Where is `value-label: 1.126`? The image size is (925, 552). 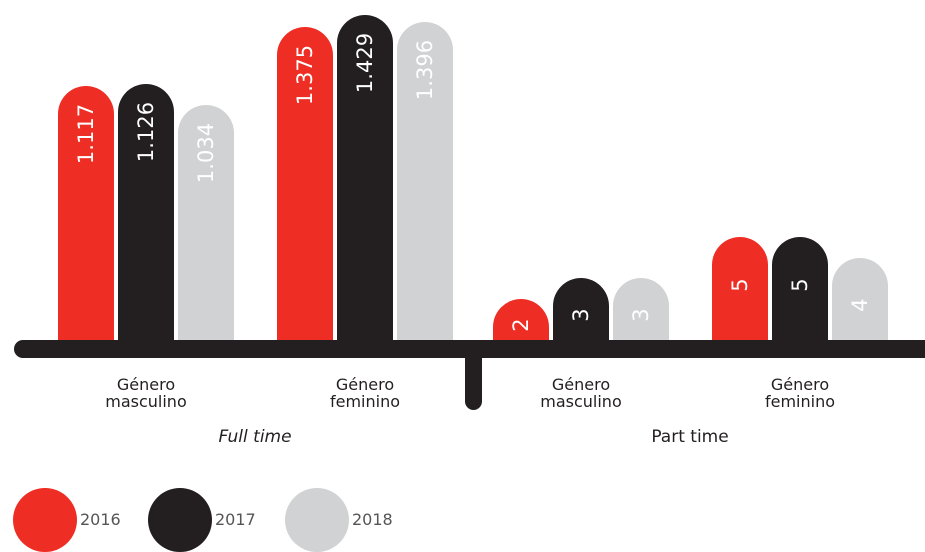 value-label: 1.126 is located at coordinates (146, 131).